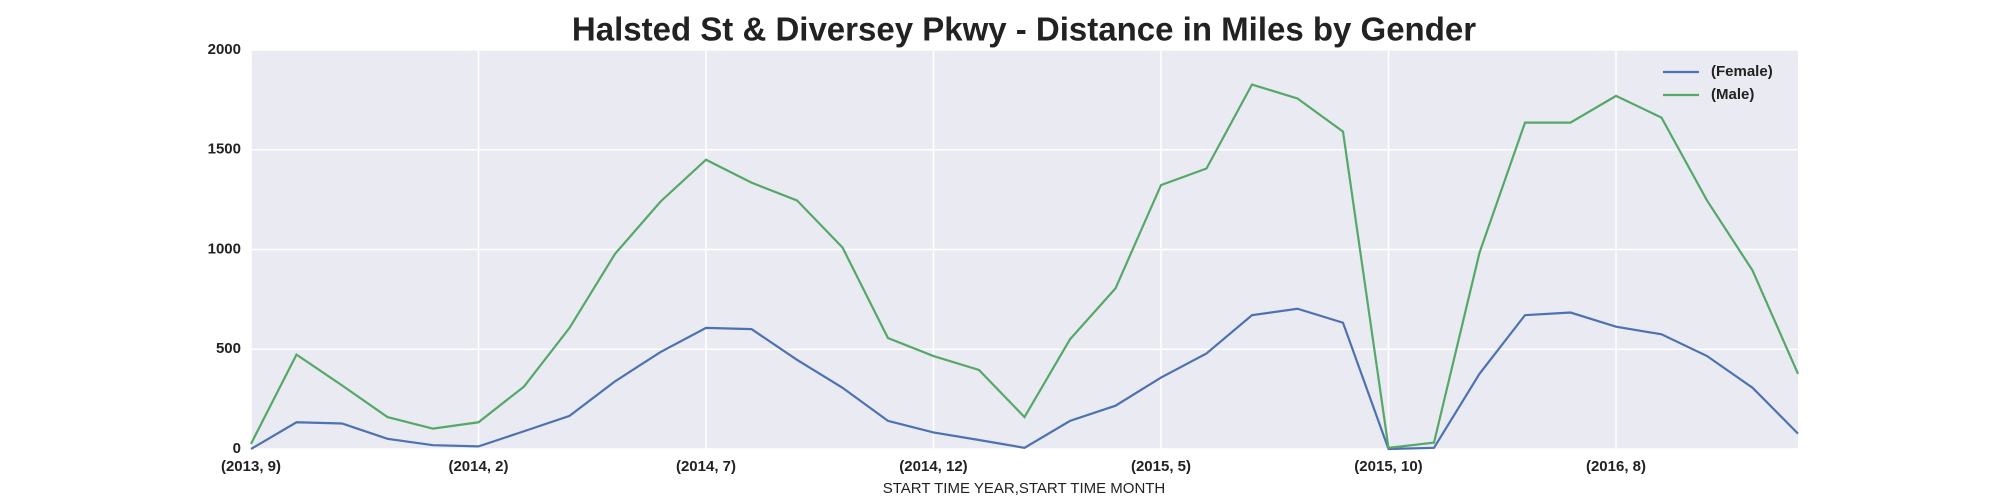 This screenshot has width=2000, height=500. Describe the element at coordinates (237, 448) in the screenshot. I see `y-tick-label: 0` at that location.